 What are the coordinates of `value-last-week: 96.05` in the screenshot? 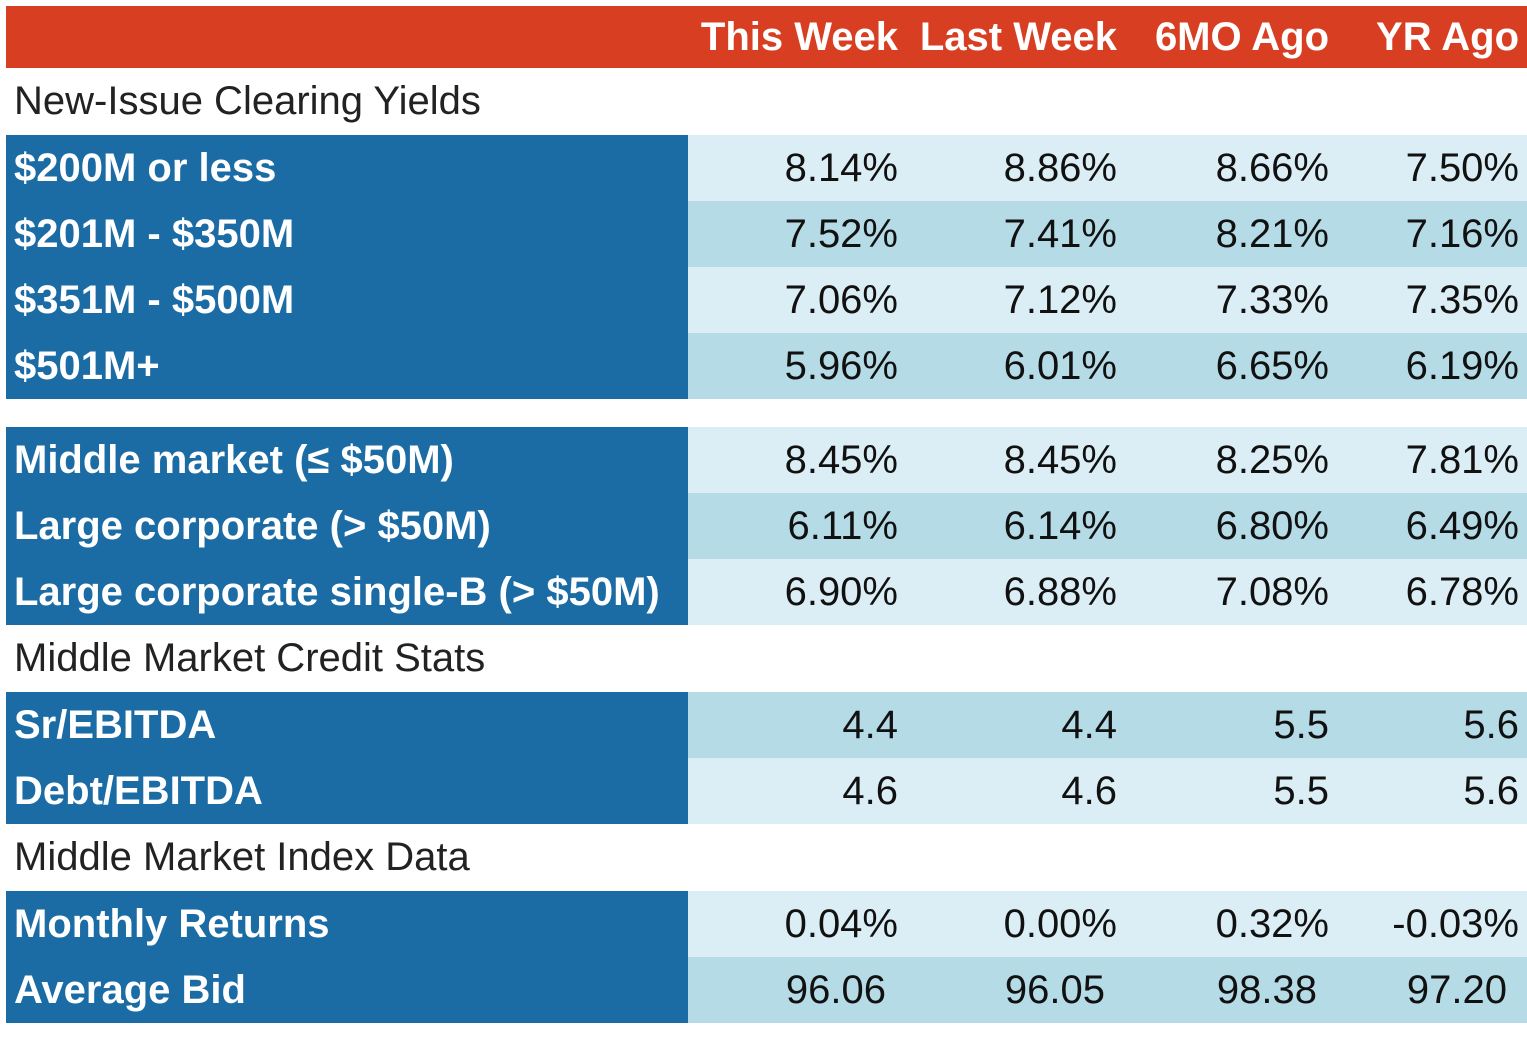 It's located at (1054, 990).